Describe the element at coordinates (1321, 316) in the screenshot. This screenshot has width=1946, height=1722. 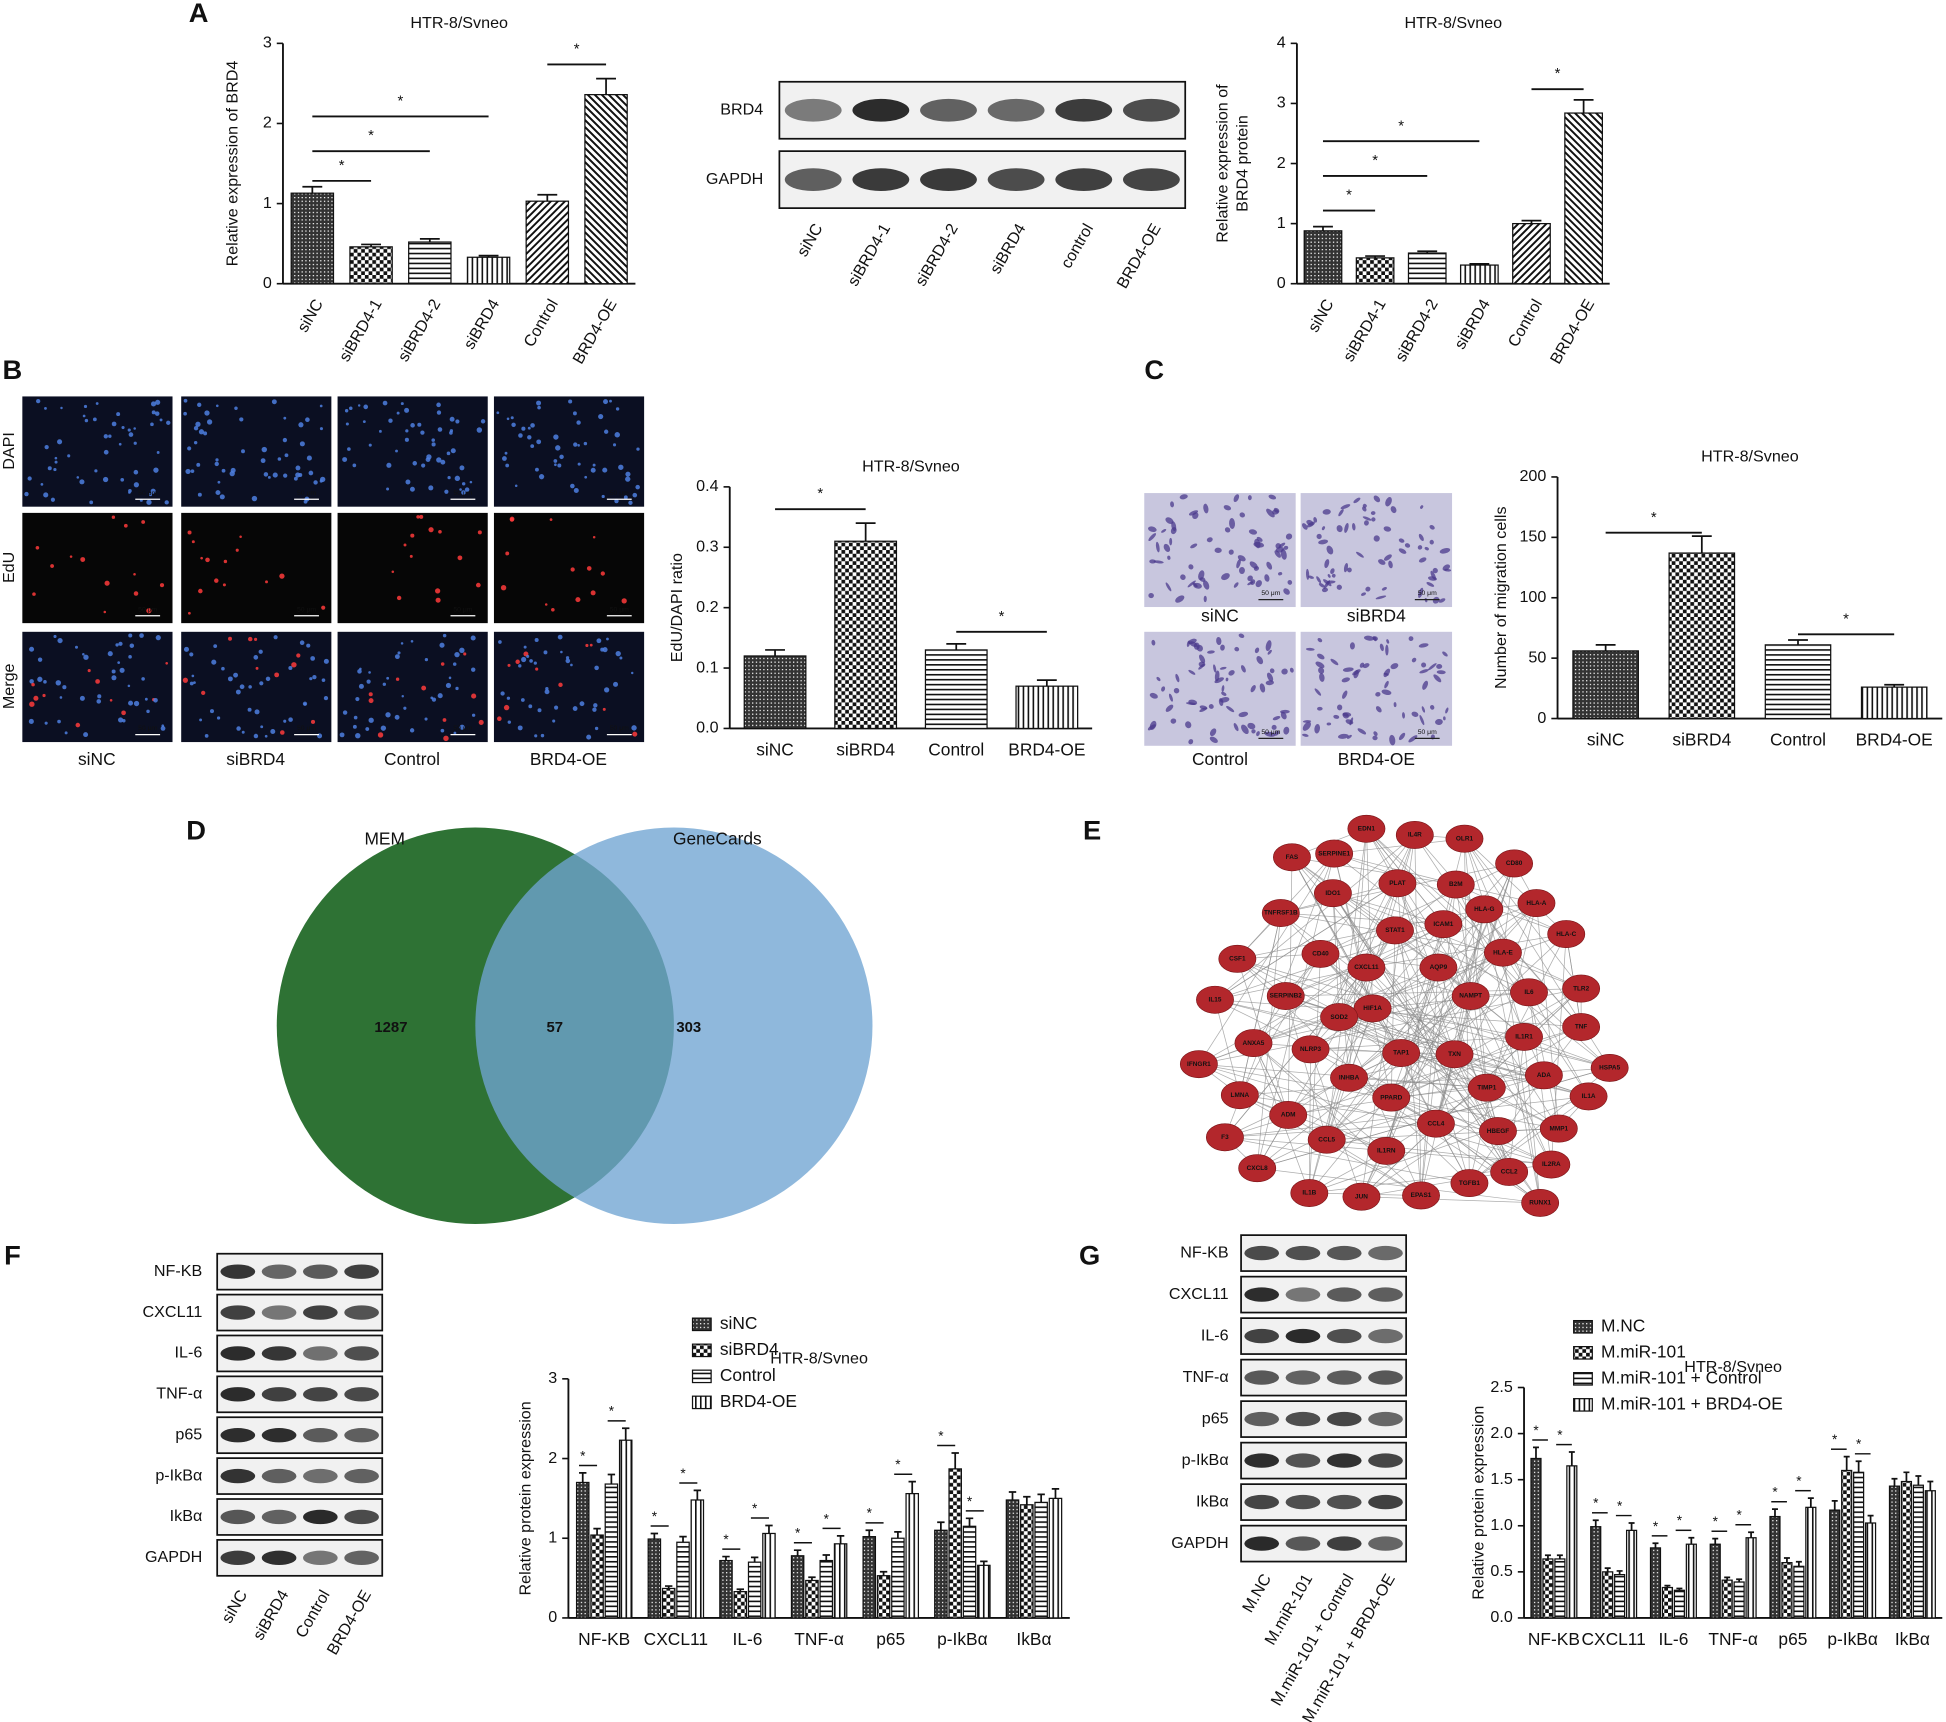
I see `x-tick-label: siNC` at that location.